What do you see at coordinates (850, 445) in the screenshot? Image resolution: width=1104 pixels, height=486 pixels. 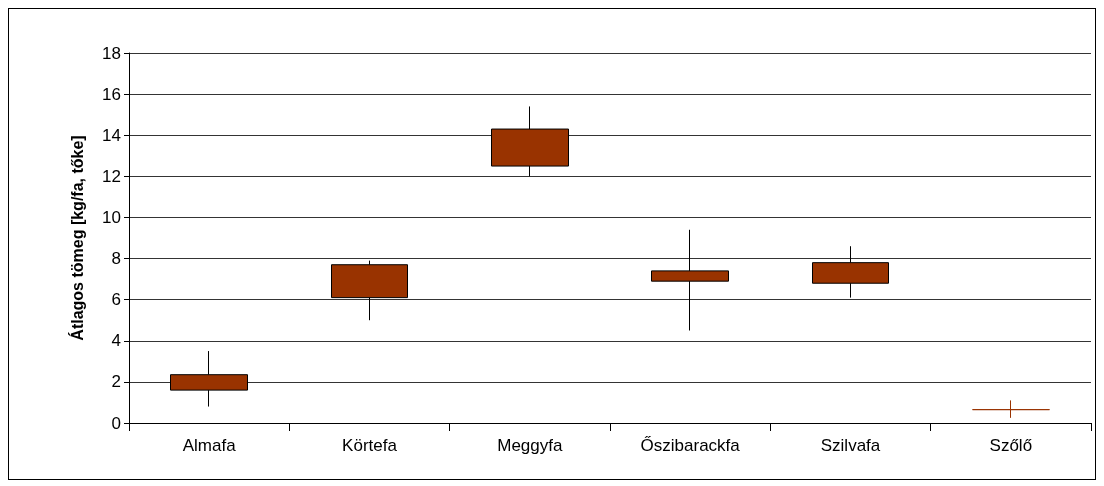 I see `x-tick-label: Szilvafa` at bounding box center [850, 445].